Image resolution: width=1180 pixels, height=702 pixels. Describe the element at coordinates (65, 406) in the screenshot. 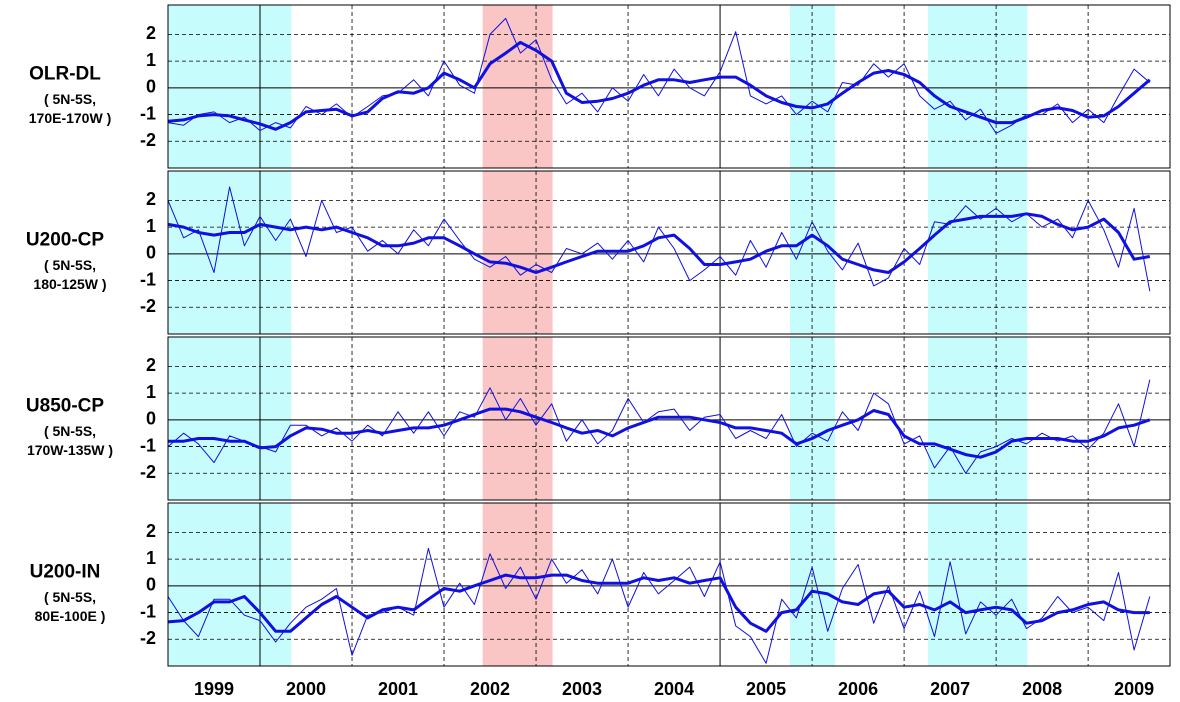

I see `panel-title: U850-CP` at that location.